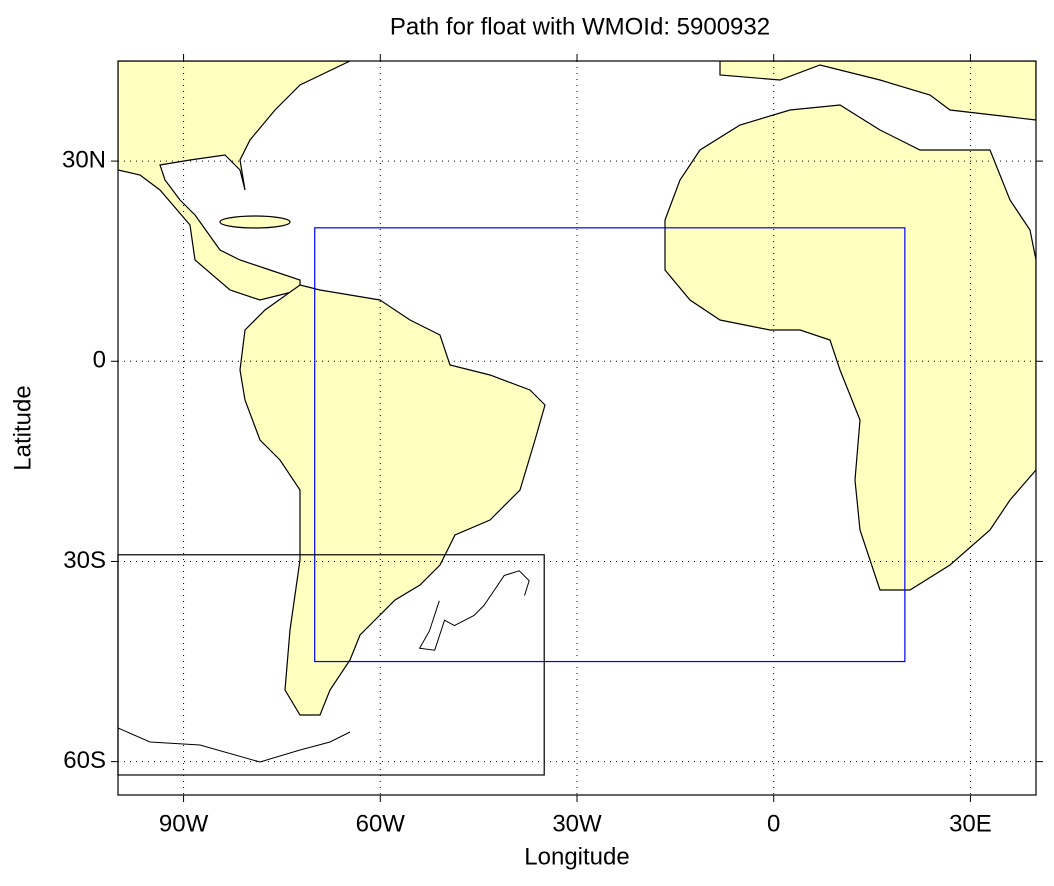 The height and width of the screenshot is (886, 1054). What do you see at coordinates (331, 665) in the screenshot?
I see `region-box` at bounding box center [331, 665].